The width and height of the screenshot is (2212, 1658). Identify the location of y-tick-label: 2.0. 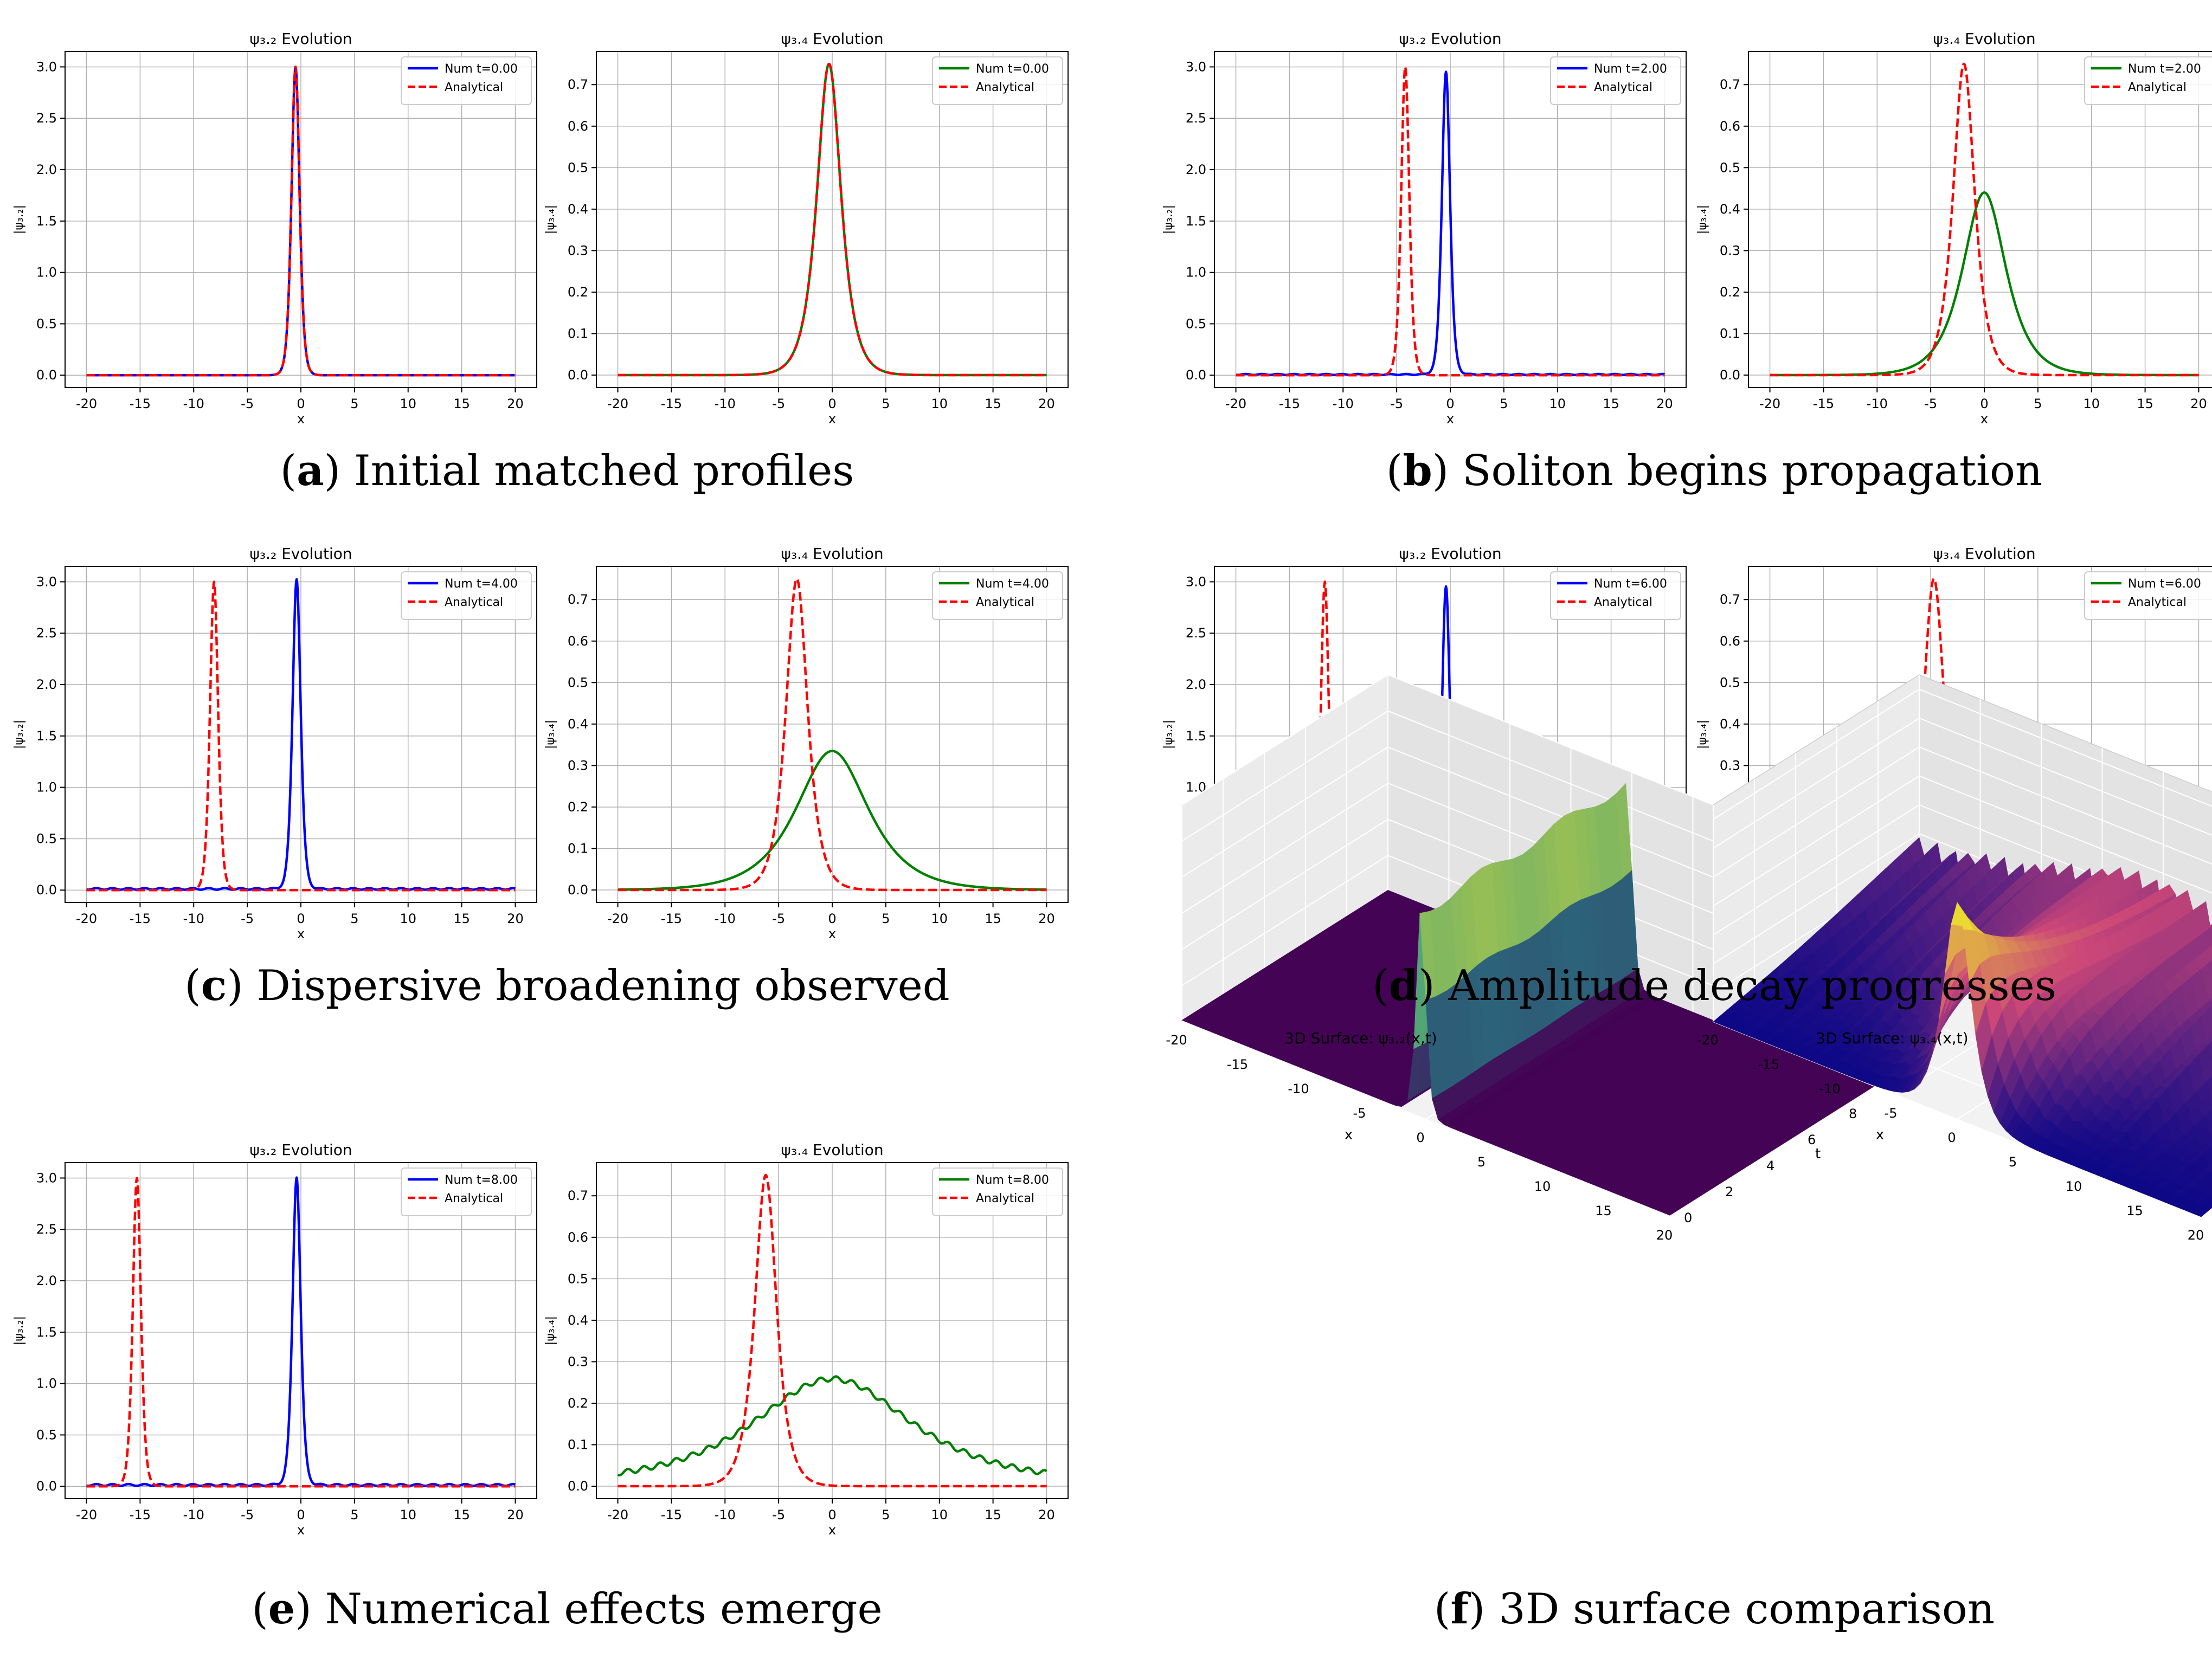
(1196, 684).